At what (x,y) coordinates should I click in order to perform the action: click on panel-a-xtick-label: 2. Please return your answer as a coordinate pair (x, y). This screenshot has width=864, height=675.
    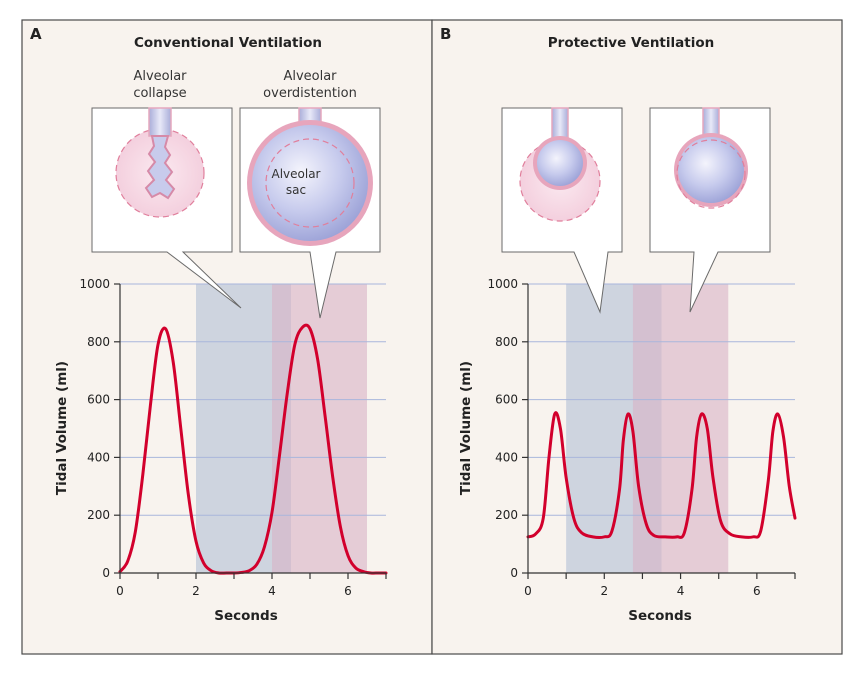
    Looking at the image, I should click on (196, 591).